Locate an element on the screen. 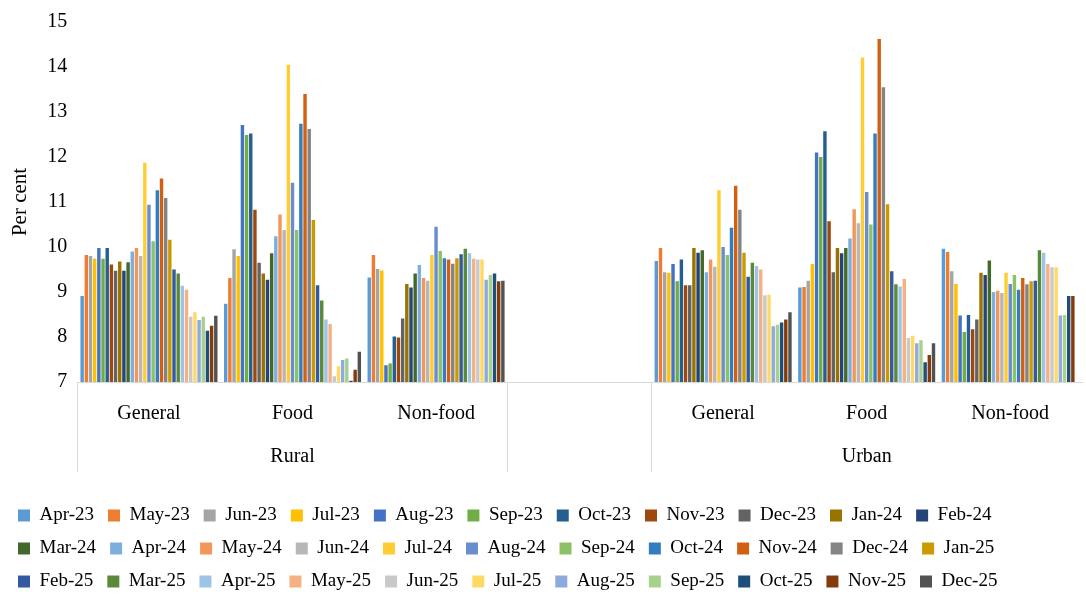 The image size is (1086, 601). y-tick-label: 15 is located at coordinates (57, 20).